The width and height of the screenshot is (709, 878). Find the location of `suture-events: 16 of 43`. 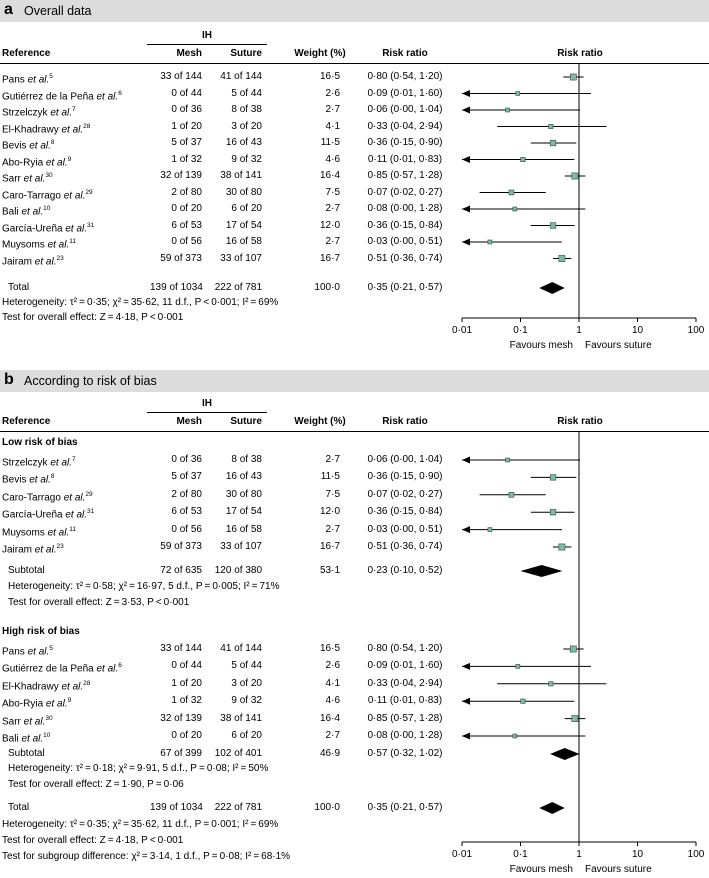

suture-events: 16 of 43 is located at coordinates (243, 477).